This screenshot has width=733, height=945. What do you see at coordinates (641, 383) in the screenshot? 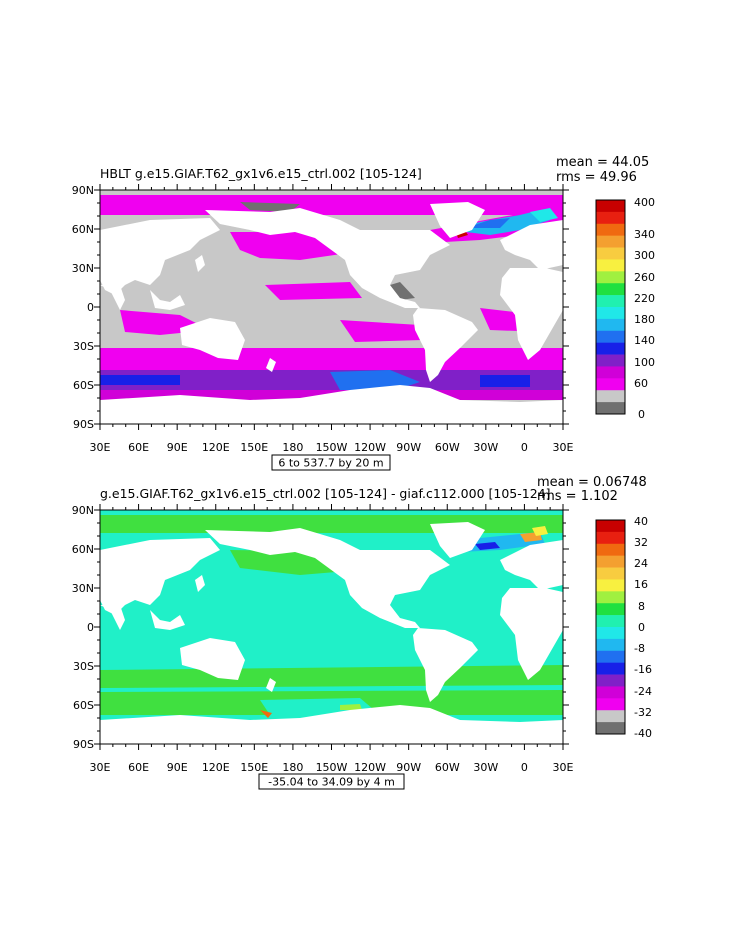
I see `colorbar-label: 60` at bounding box center [641, 383].